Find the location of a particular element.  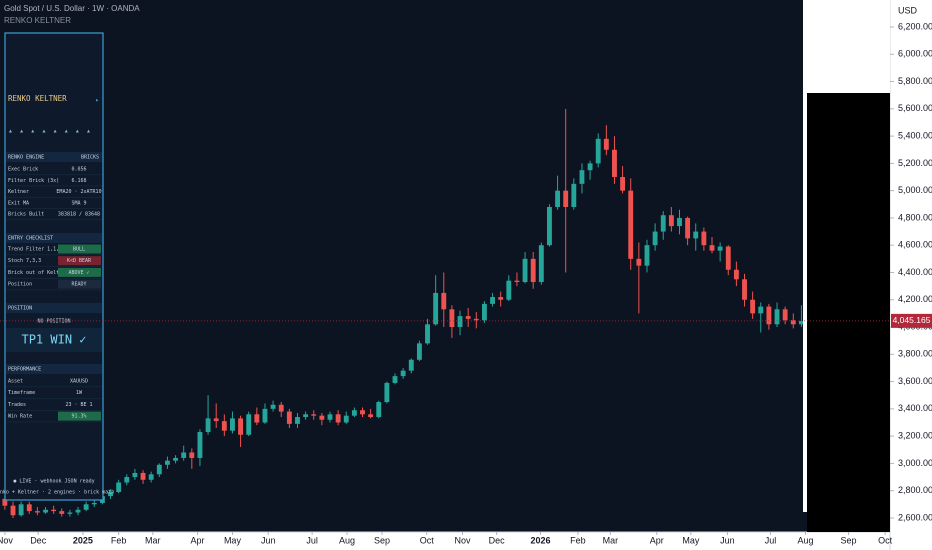

x-tick-label: Sep is located at coordinates (849, 540).